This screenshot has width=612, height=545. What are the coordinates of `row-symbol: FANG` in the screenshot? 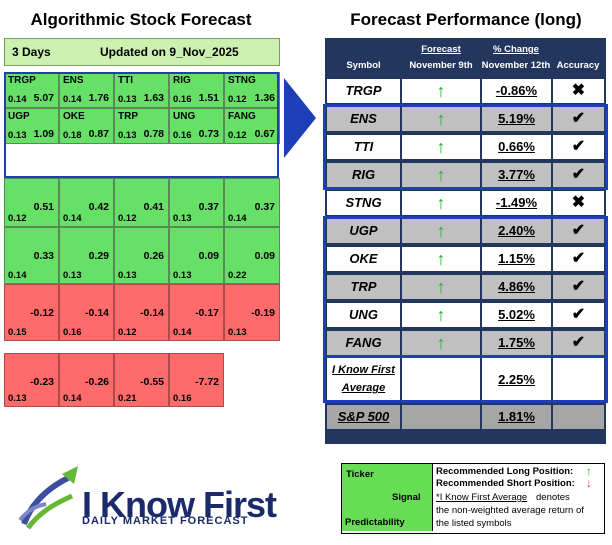 It's located at (363, 342).